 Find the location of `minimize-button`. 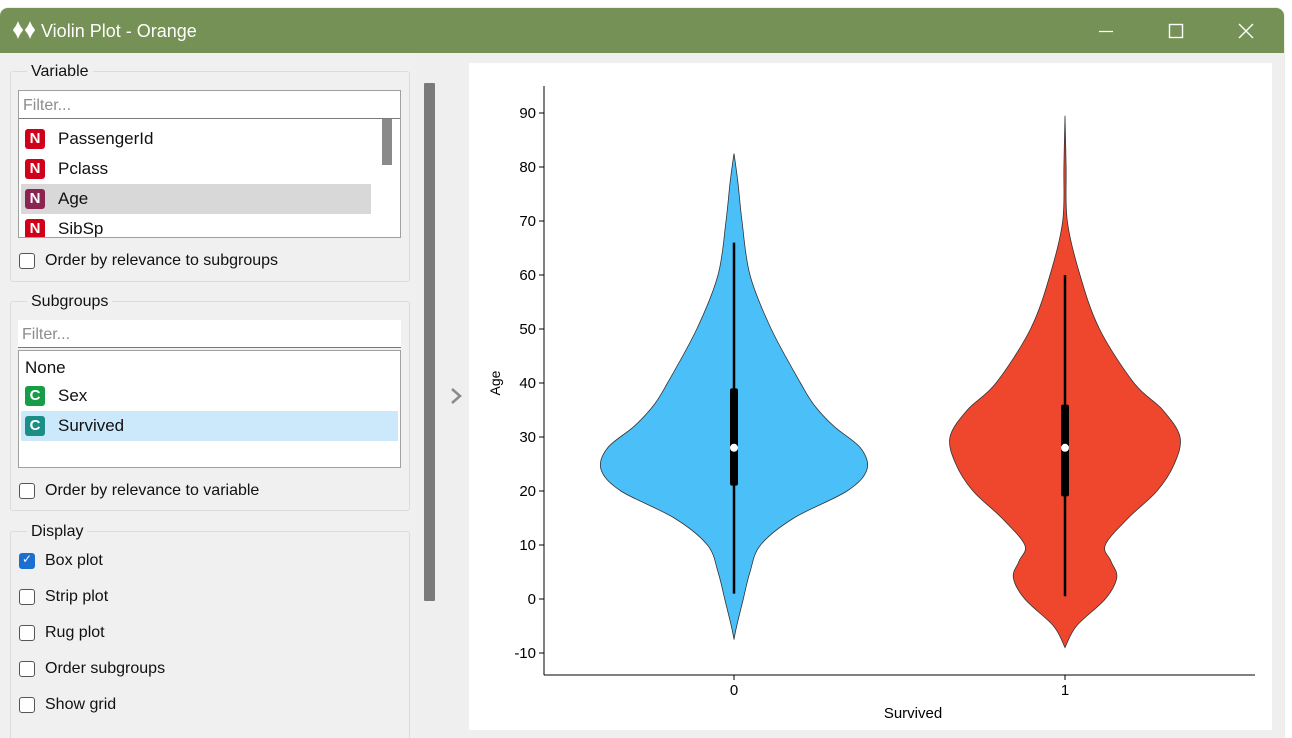

minimize-button is located at coordinates (1106, 31).